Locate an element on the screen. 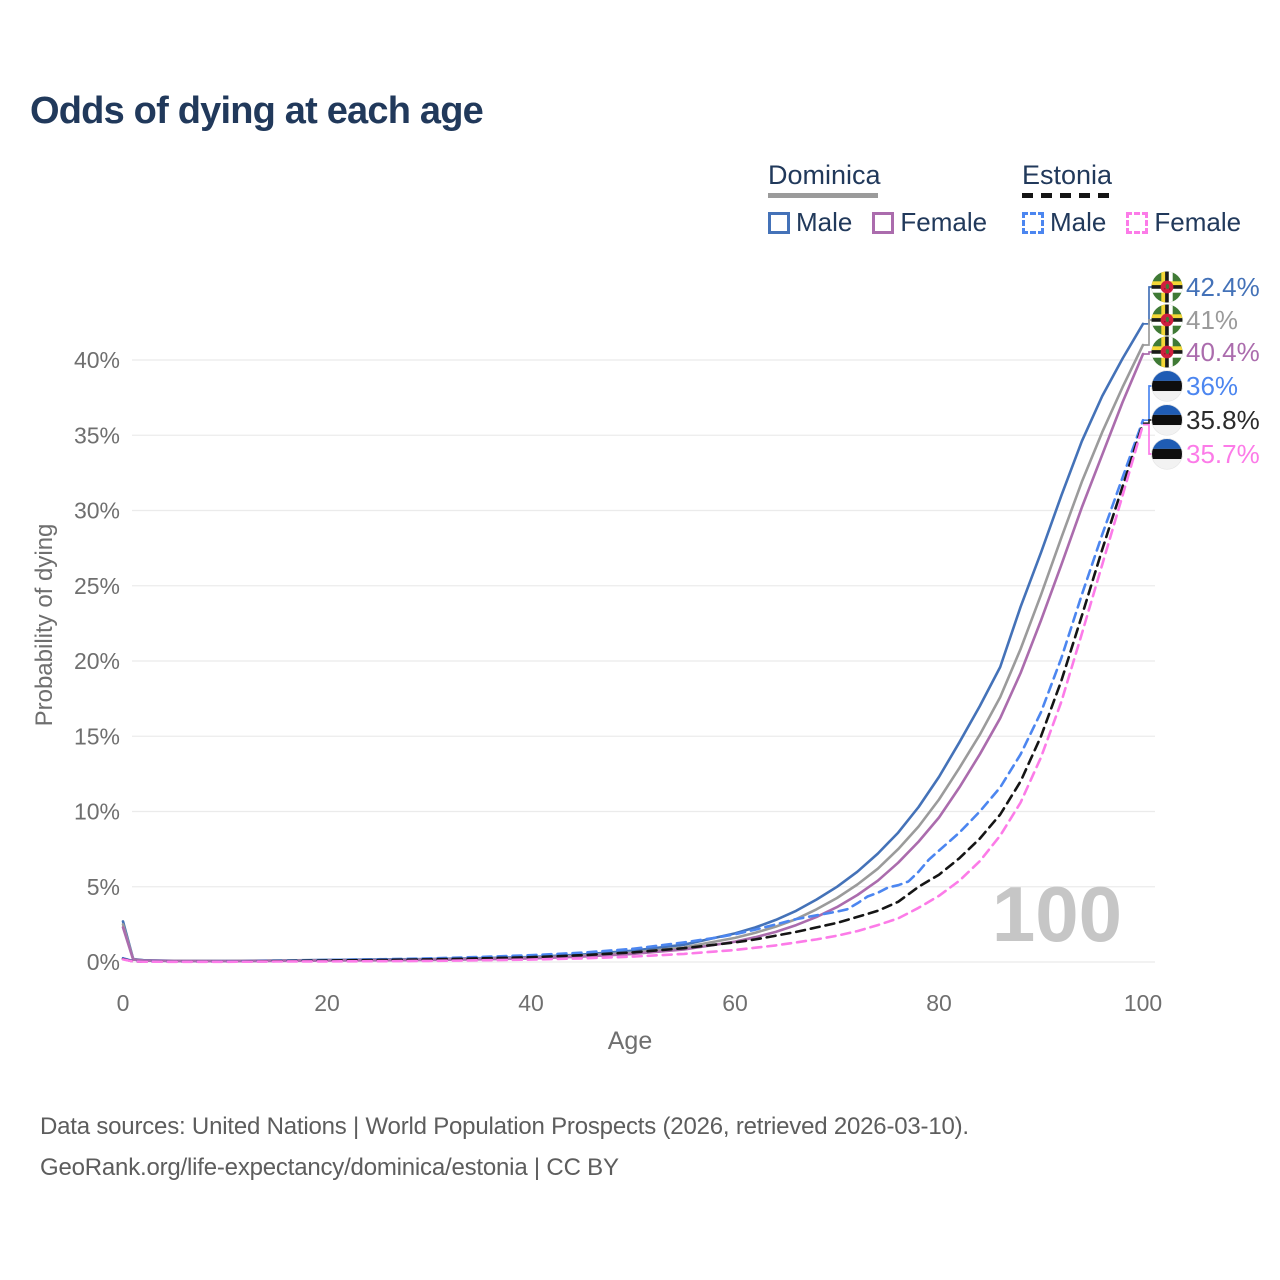 The image size is (1280, 1280). x-tick-label-100: 100 is located at coordinates (1143, 1003).